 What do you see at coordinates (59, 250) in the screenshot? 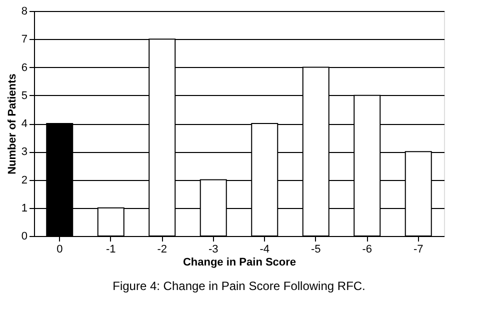
I see `x-tick-label: 0` at bounding box center [59, 250].